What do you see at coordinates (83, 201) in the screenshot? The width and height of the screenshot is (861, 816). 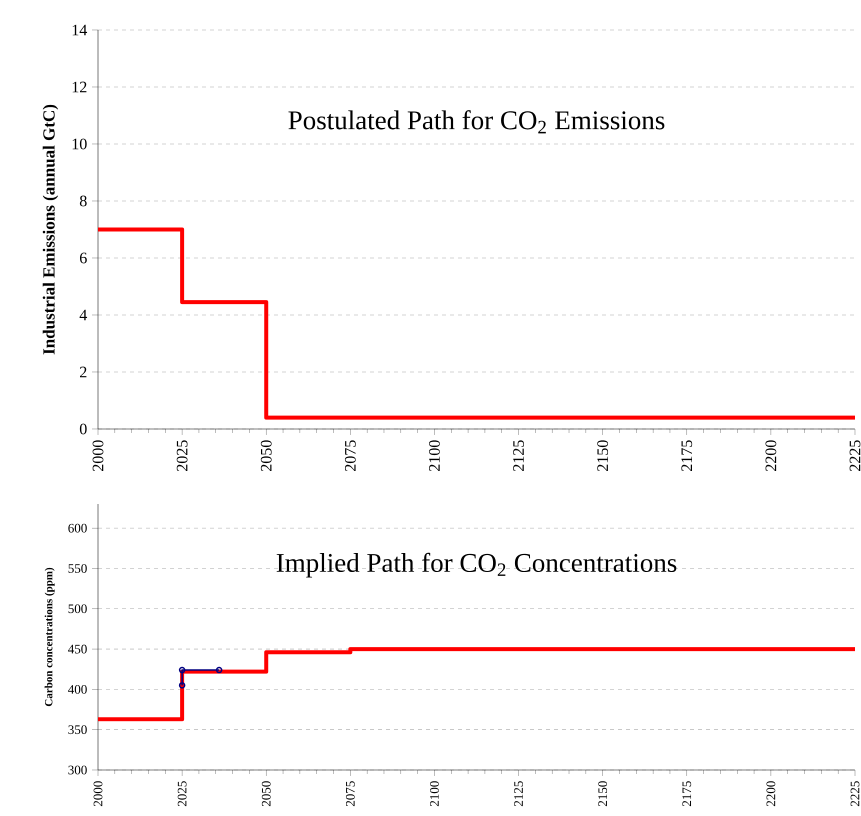 I see `y-tick-label: 8` at bounding box center [83, 201].